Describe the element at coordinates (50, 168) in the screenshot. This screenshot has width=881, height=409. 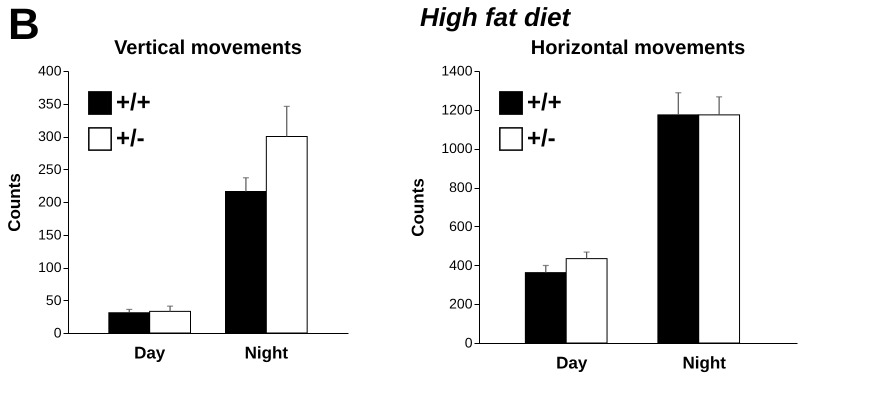
I see `y-tick-label: 250` at that location.